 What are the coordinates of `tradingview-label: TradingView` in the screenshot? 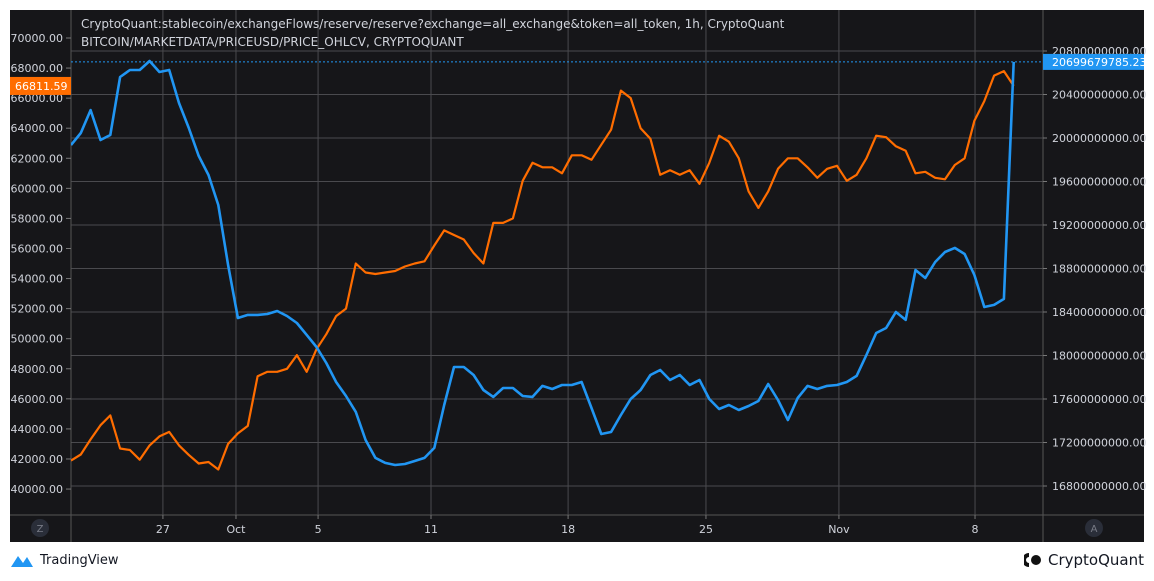 It's located at (79, 560).